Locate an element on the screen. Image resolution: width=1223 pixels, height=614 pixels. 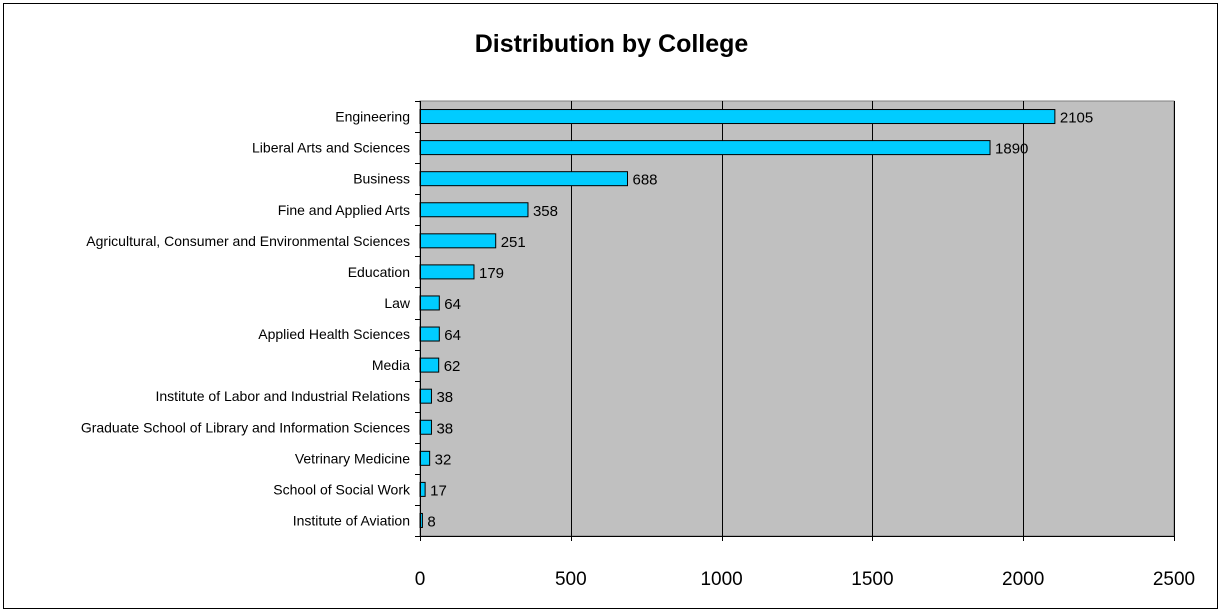
data-label: 32 is located at coordinates (443, 459).